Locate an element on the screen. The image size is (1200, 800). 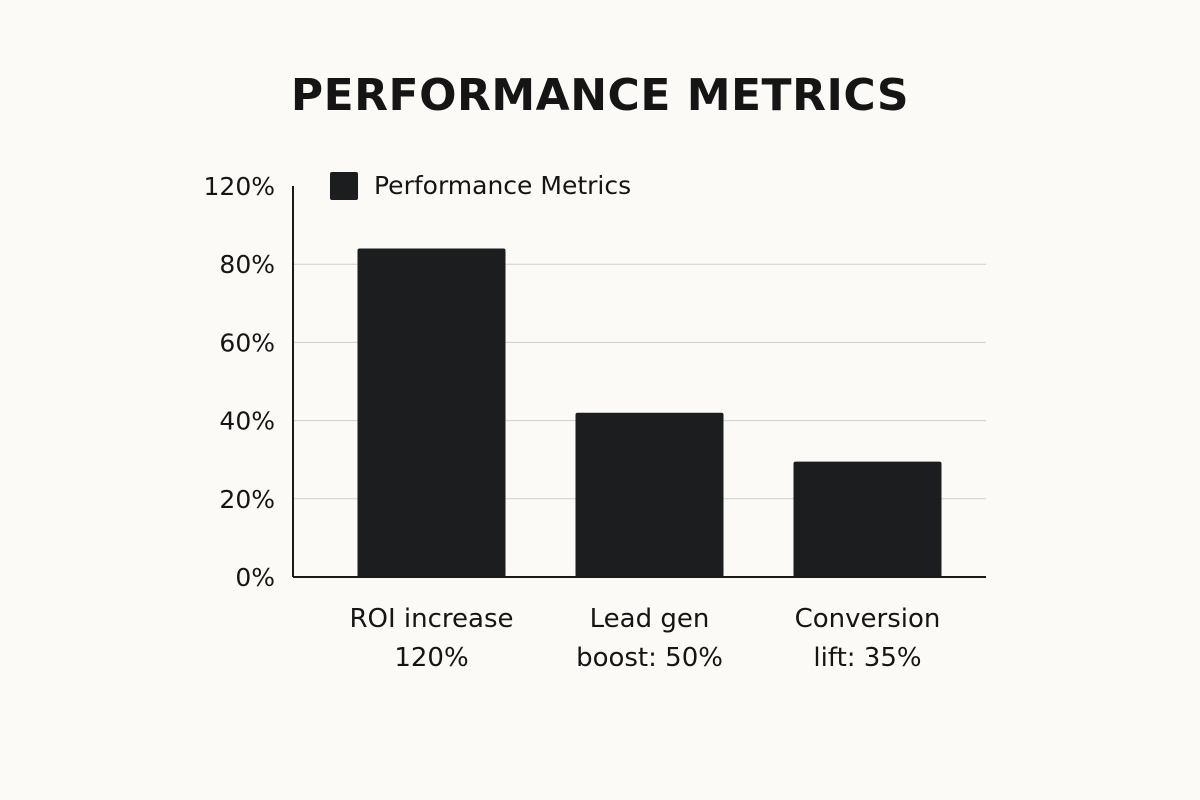
y-tick-labels: 0% 20% 40% 60% 80% 120% is located at coordinates (239, 382).